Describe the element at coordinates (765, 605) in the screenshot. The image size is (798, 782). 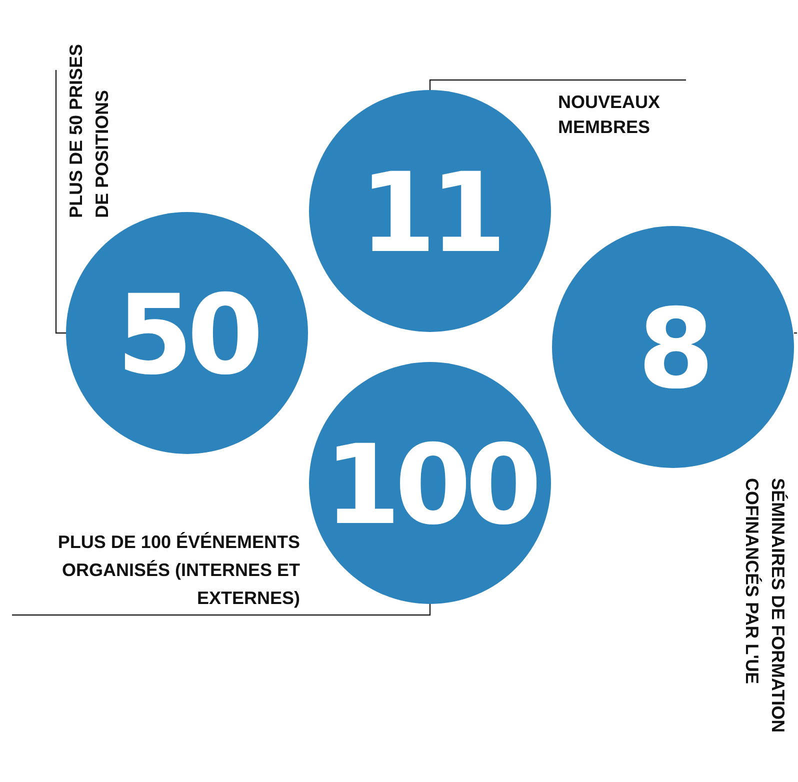
I see `category-label: SÉMINAIRES DE FORMATION COFINANCÉS PAR L'UE` at that location.